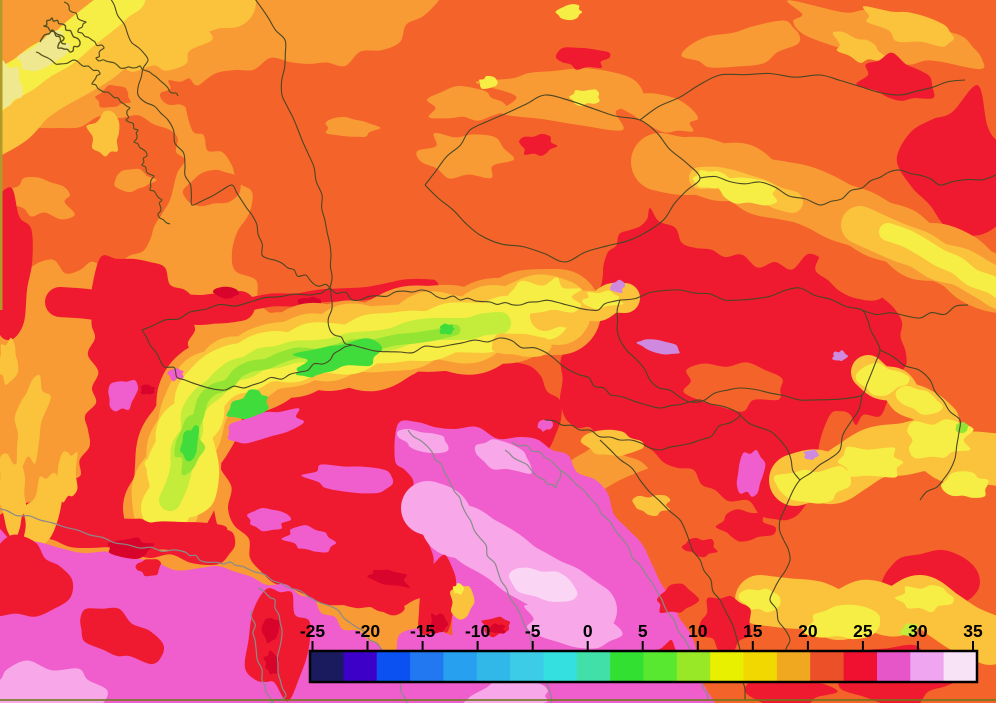  Describe the element at coordinates (973, 631) in the screenshot. I see `svg-text: 35` at that location.